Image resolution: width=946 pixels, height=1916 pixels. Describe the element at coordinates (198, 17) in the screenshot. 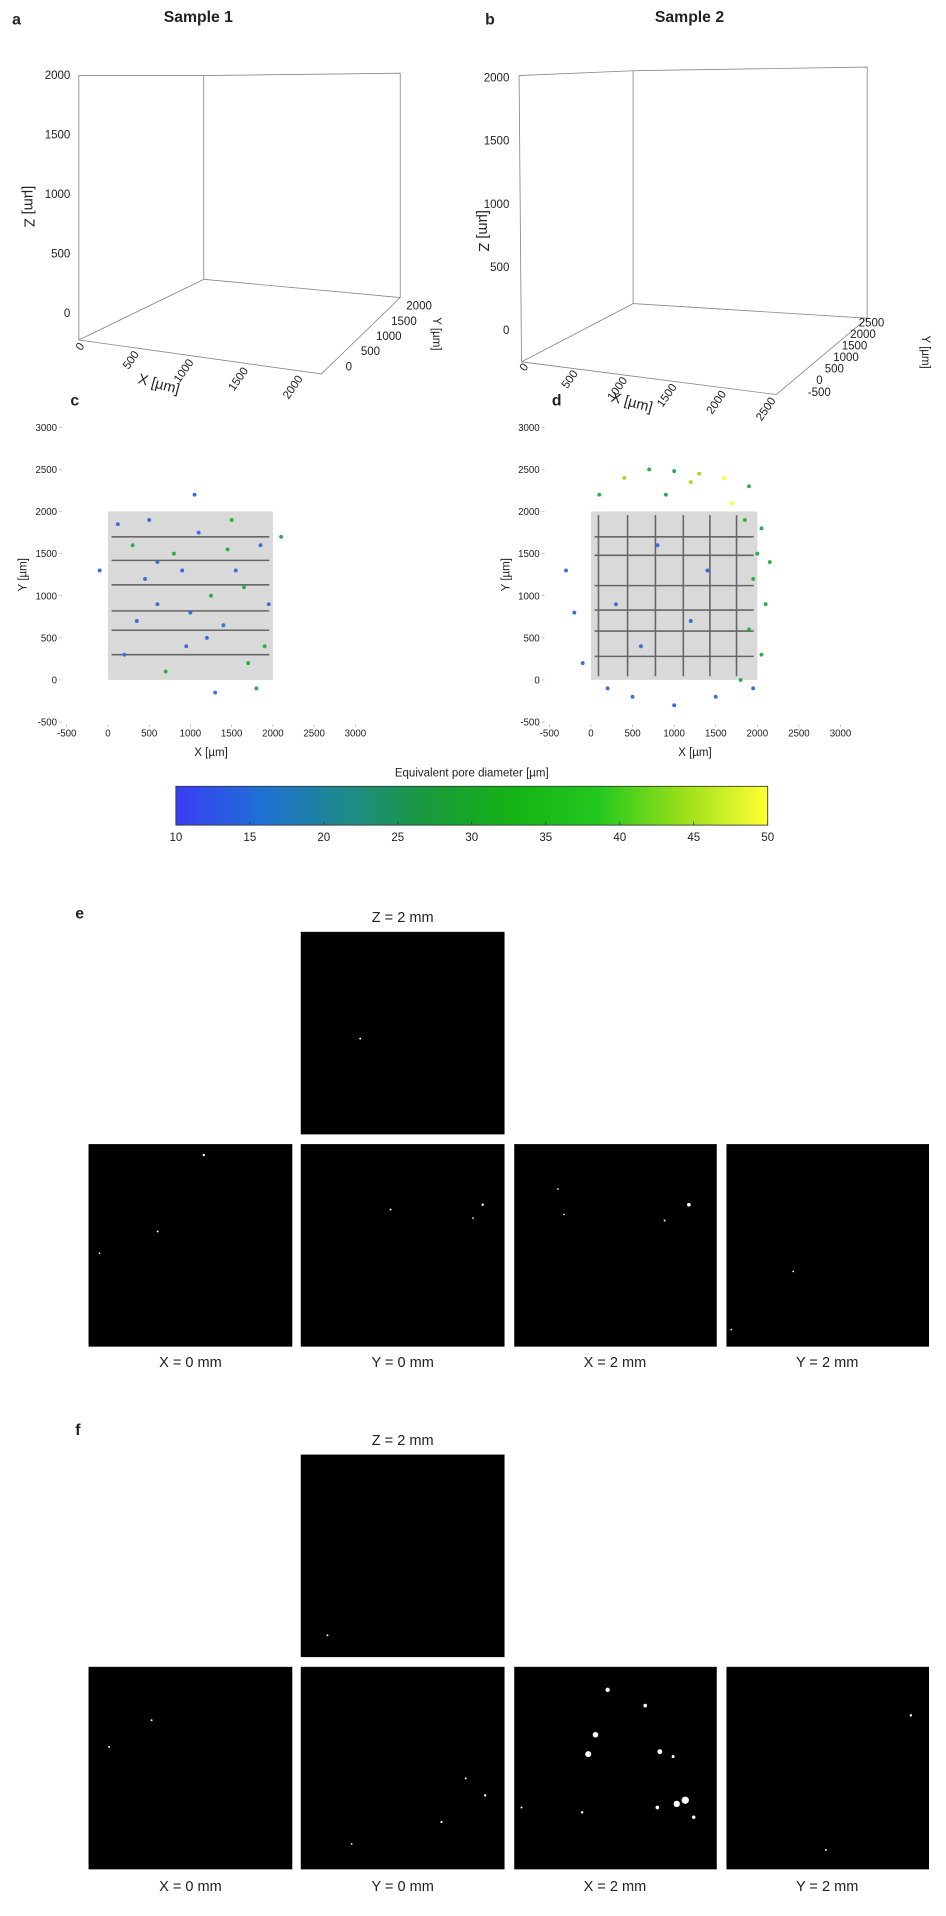

I see `panel-title: Sample 1` at that location.